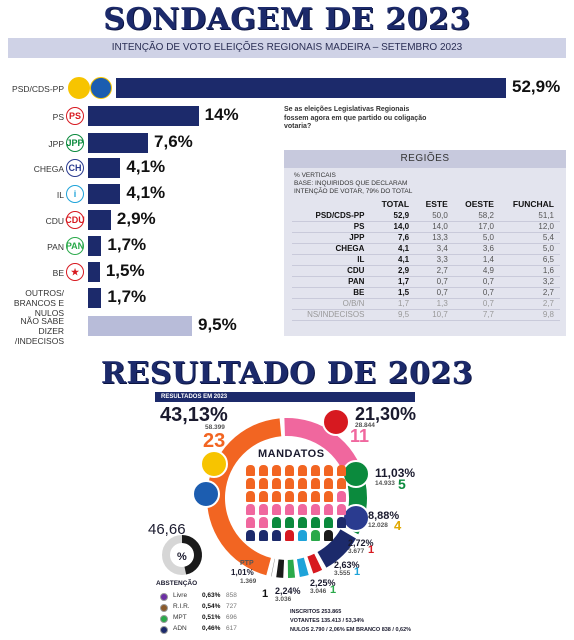  What do you see at coordinates (393, 271) in the screenshot?
I see `table-cell: 2,9` at bounding box center [393, 271].